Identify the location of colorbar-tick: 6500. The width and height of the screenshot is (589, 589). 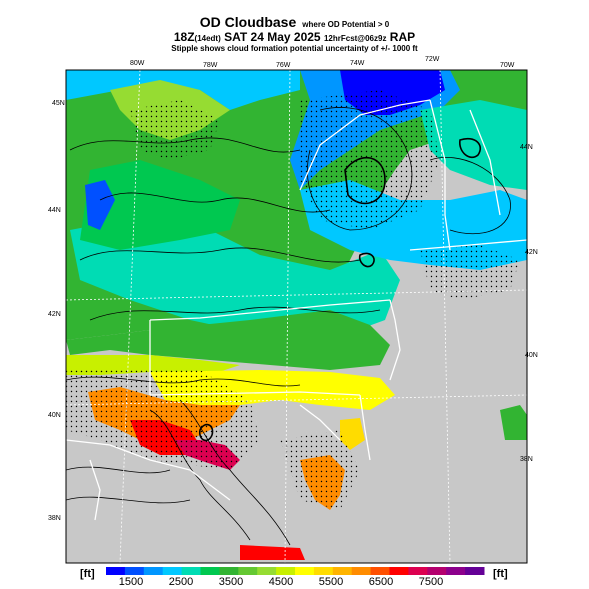
(381, 582).